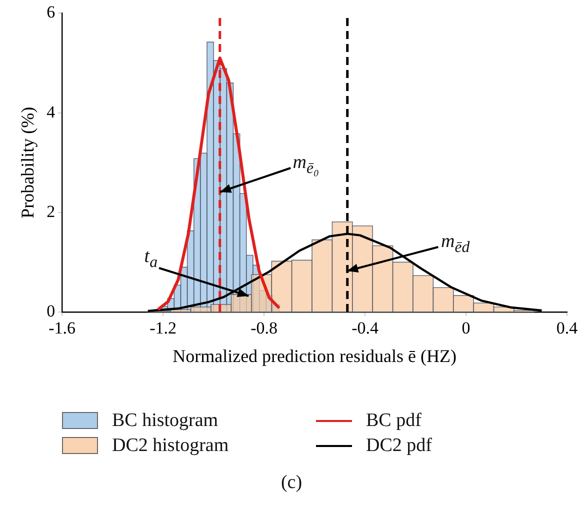 This screenshot has height=505, width=583. Describe the element at coordinates (151, 258) in the screenshot. I see `annotation: t$_{a}$` at that location.